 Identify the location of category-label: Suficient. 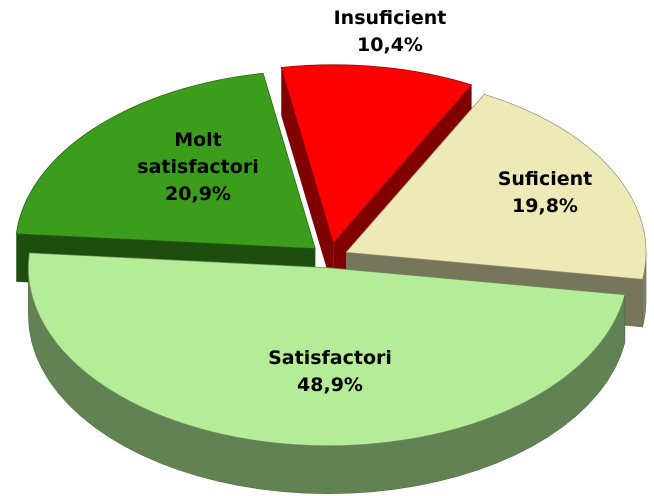
(545, 179).